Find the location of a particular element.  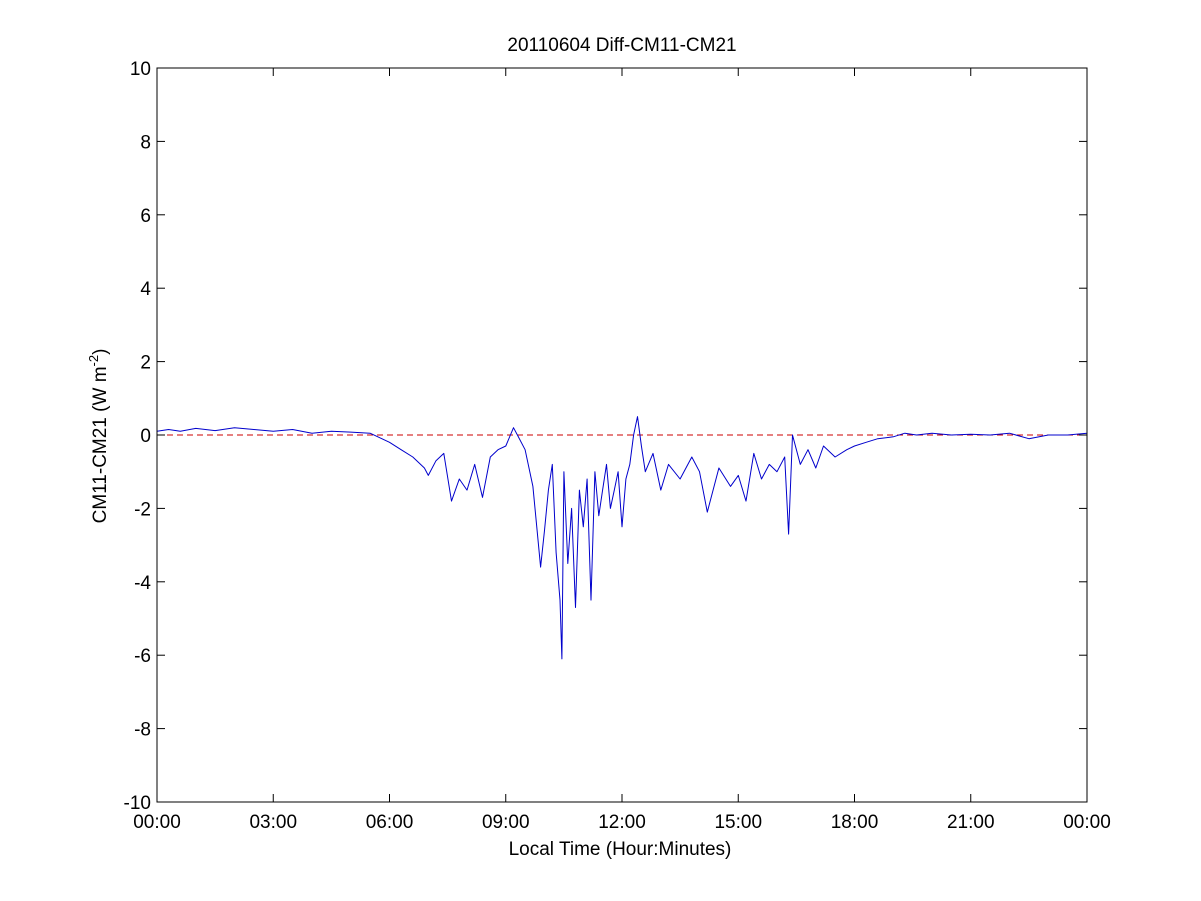

y-axis-title-close: ) is located at coordinates (100, 352).